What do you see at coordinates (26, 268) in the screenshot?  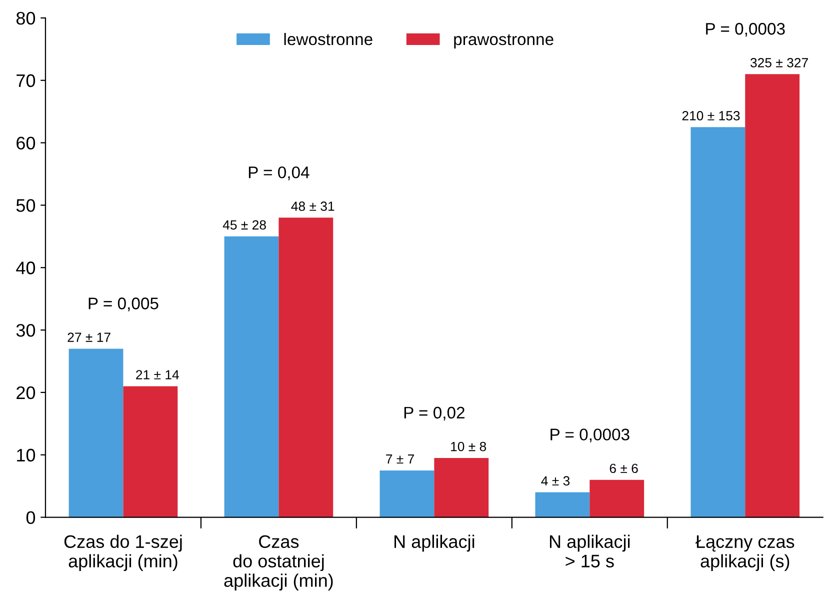 I see `y-tick-label: 40` at bounding box center [26, 268].